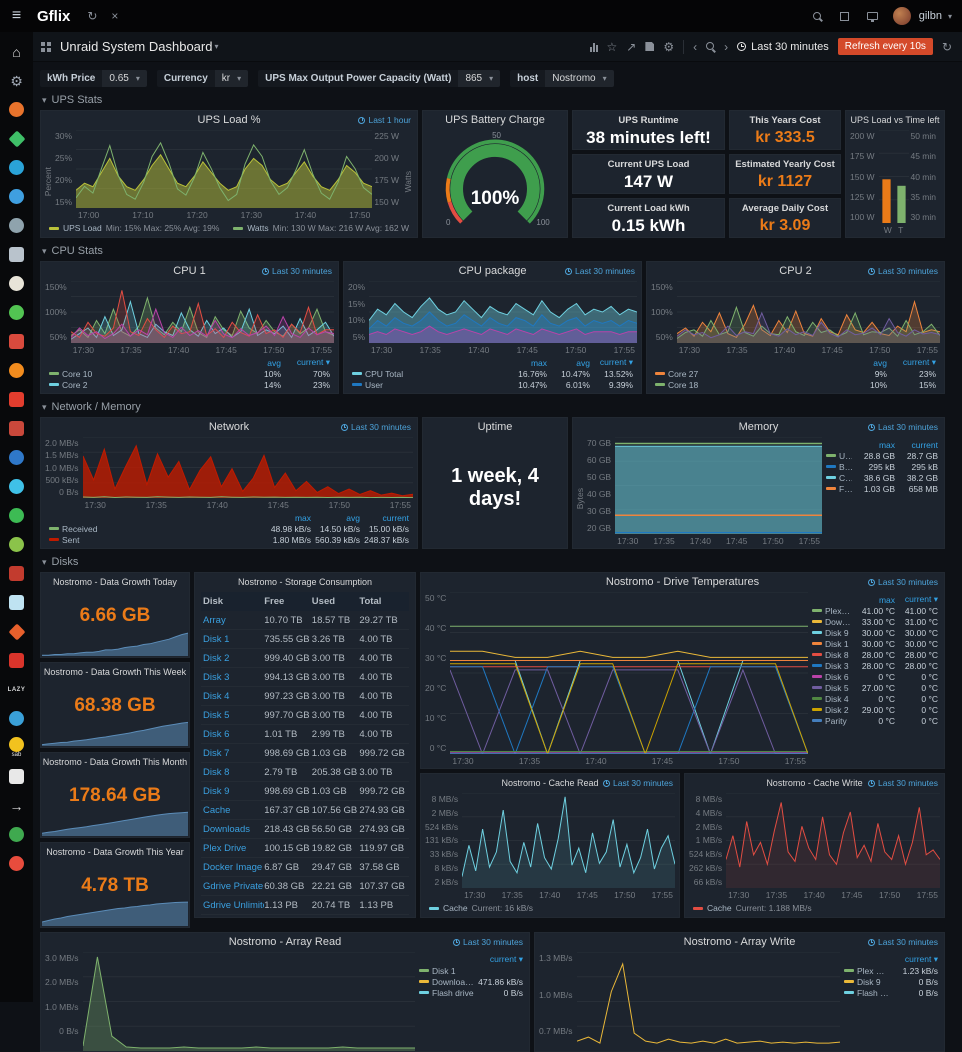 The image size is (962, 1052). I want to click on section-network-memory: ▾ Network / Memory, so click(492, 407).